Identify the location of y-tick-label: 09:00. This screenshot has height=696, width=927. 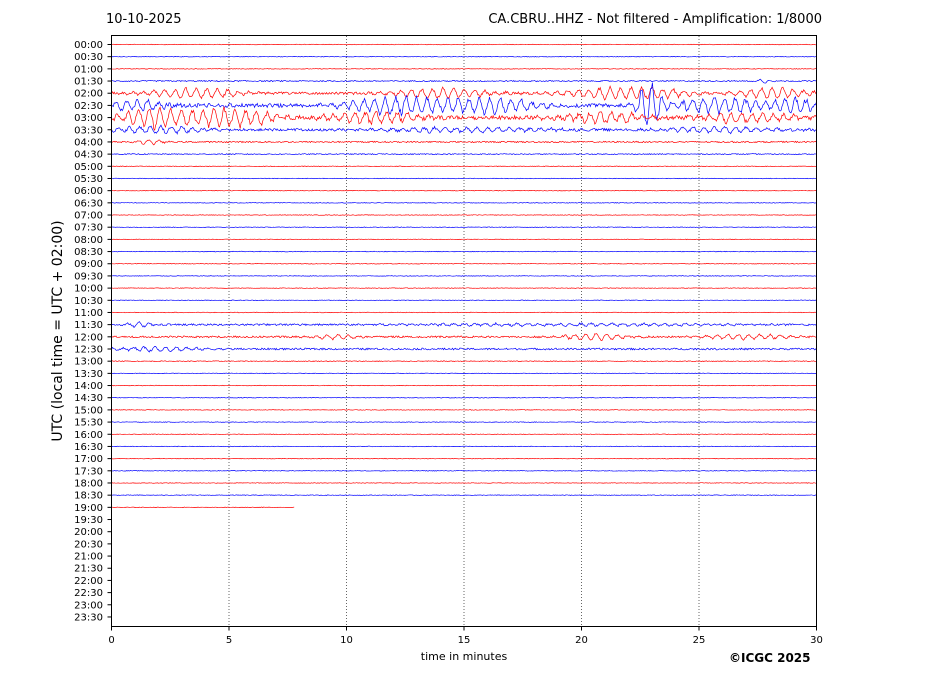
(88, 264).